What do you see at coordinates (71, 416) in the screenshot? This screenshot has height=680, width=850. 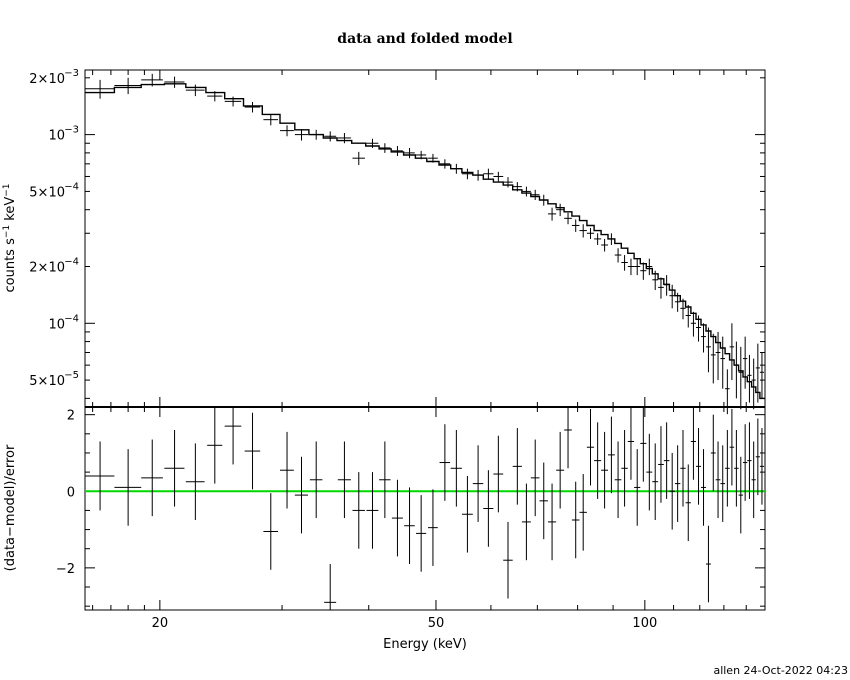 I see `y-tick-label: 2` at bounding box center [71, 416].